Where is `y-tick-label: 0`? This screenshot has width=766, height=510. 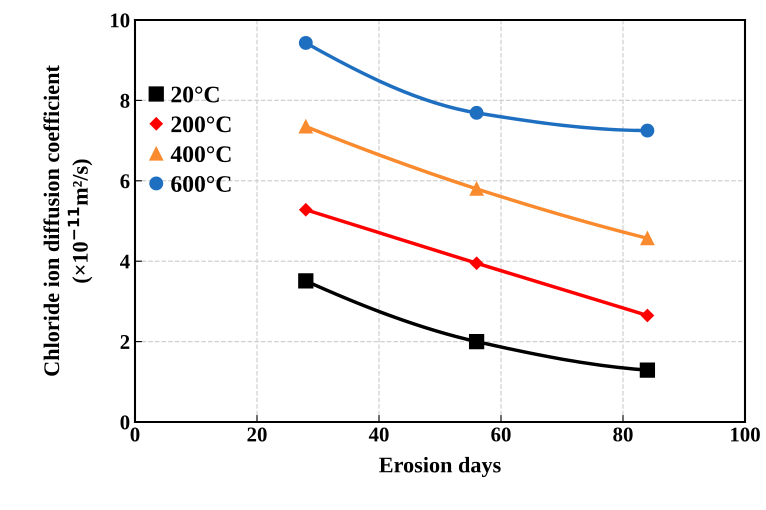
y-tick-label: 0 is located at coordinates (125, 422).